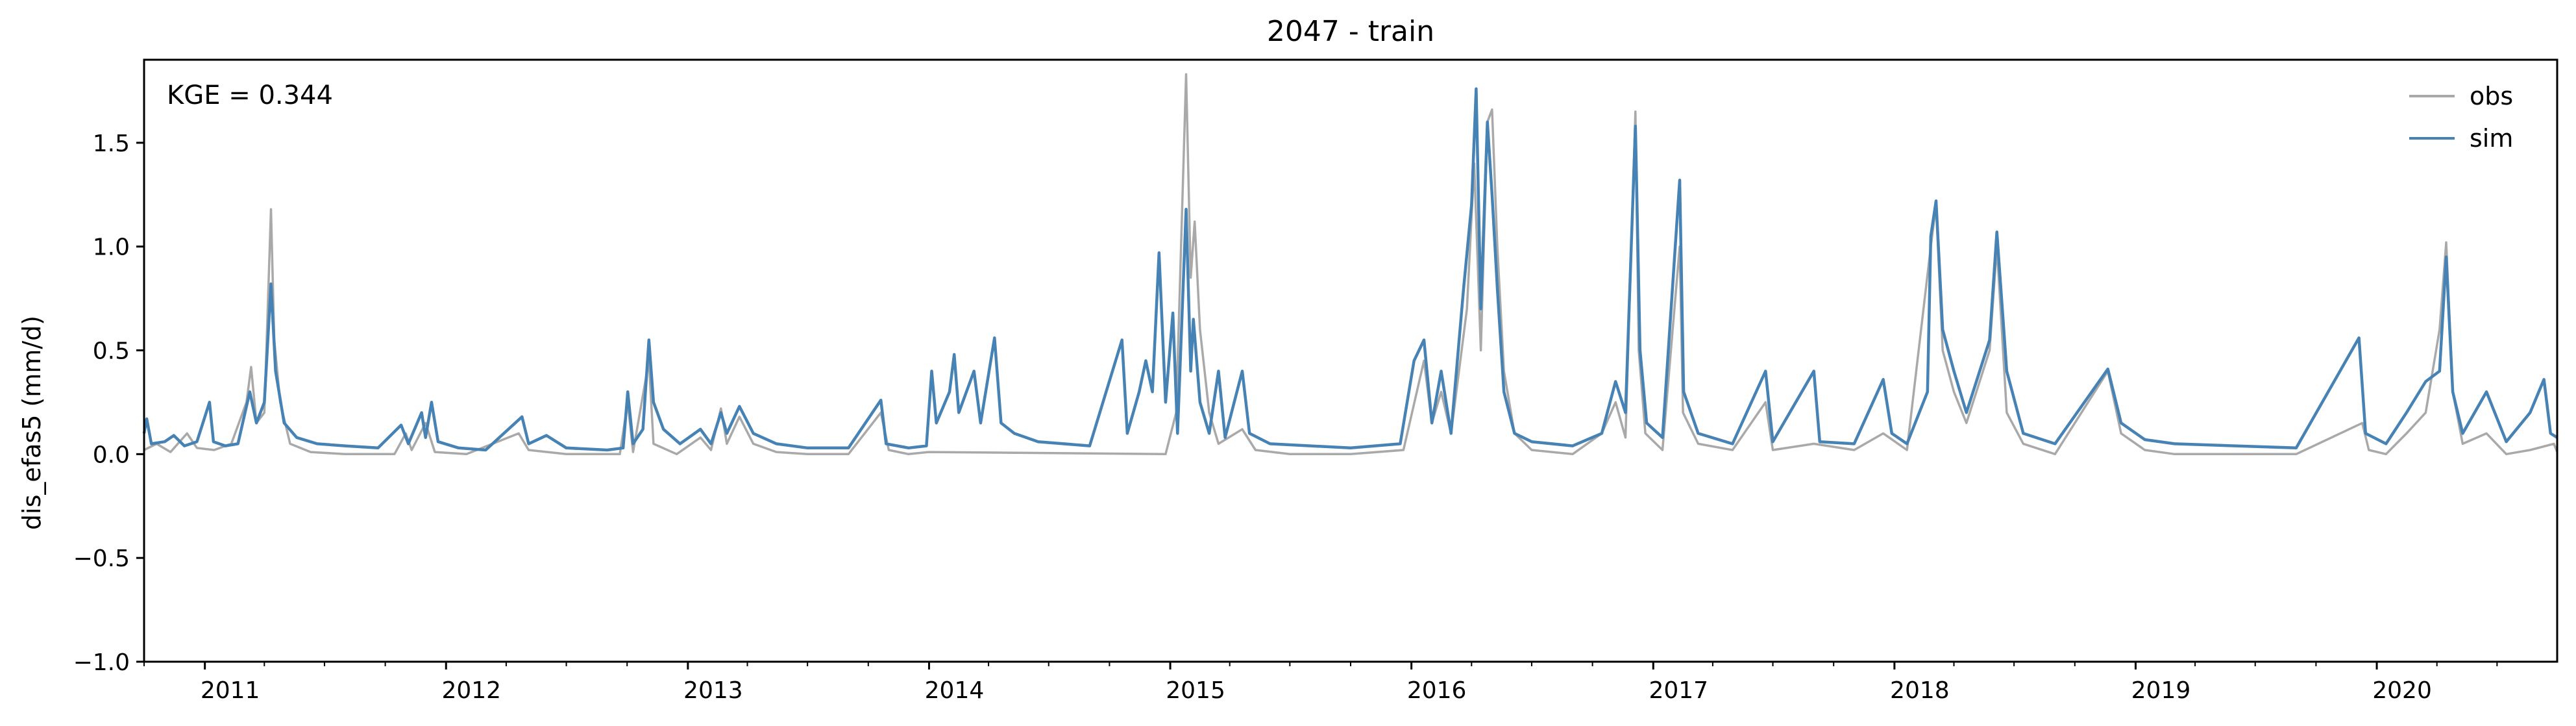  What do you see at coordinates (713, 690) in the screenshot?
I see `x-tick-label: 2013` at bounding box center [713, 690].